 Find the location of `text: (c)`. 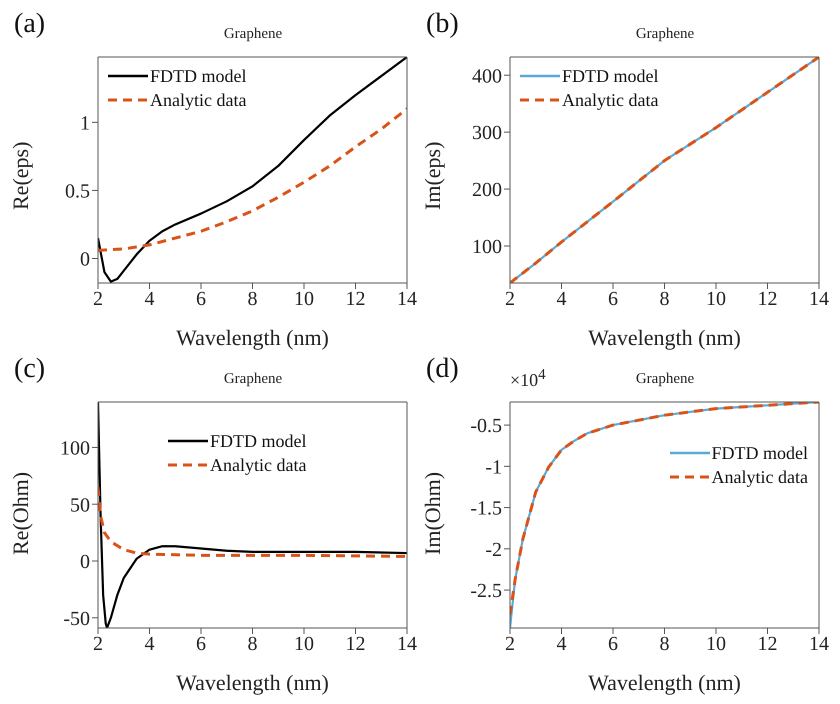

text: (c) is located at coordinates (30, 369).